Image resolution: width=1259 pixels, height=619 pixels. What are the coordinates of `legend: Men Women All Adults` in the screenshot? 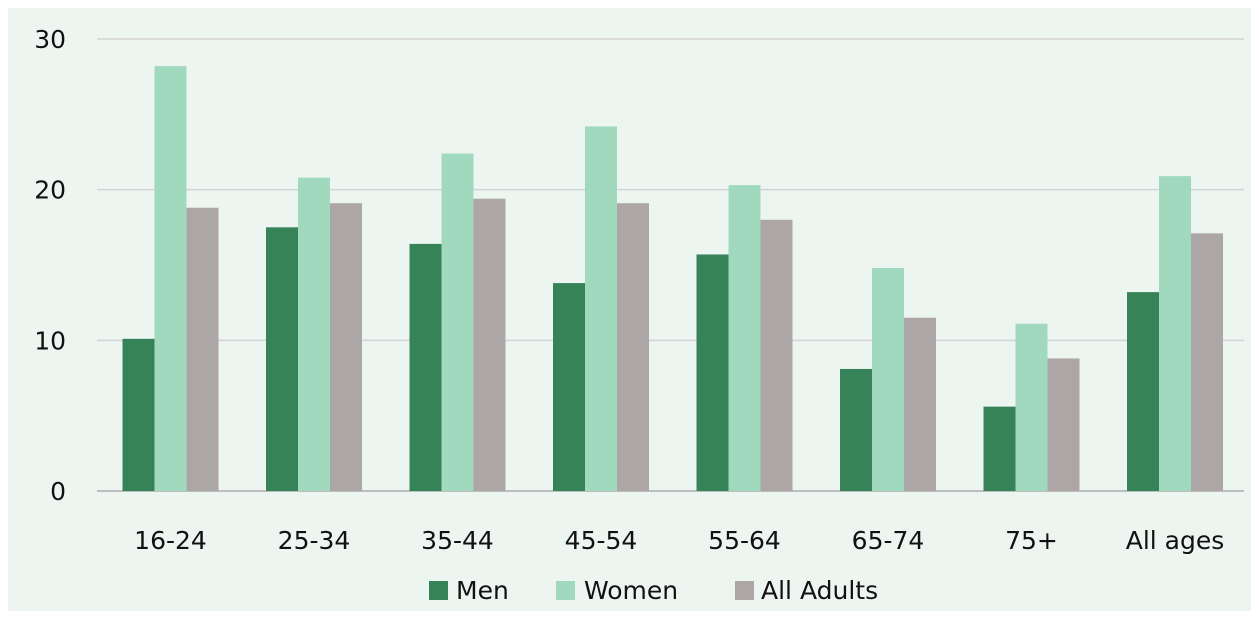 It's located at (653, 590).